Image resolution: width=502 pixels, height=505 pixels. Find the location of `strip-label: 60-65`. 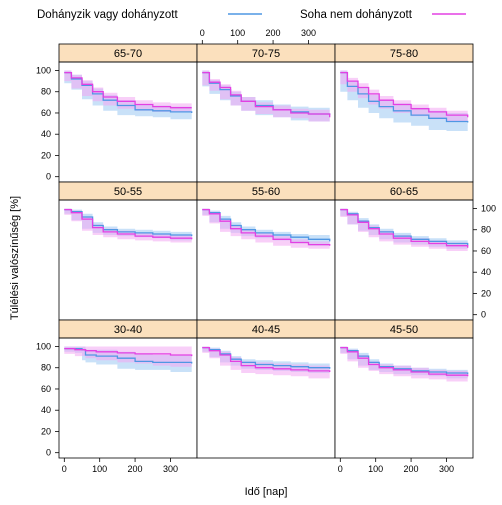

strip-label: 60-65 is located at coordinates (404, 192).